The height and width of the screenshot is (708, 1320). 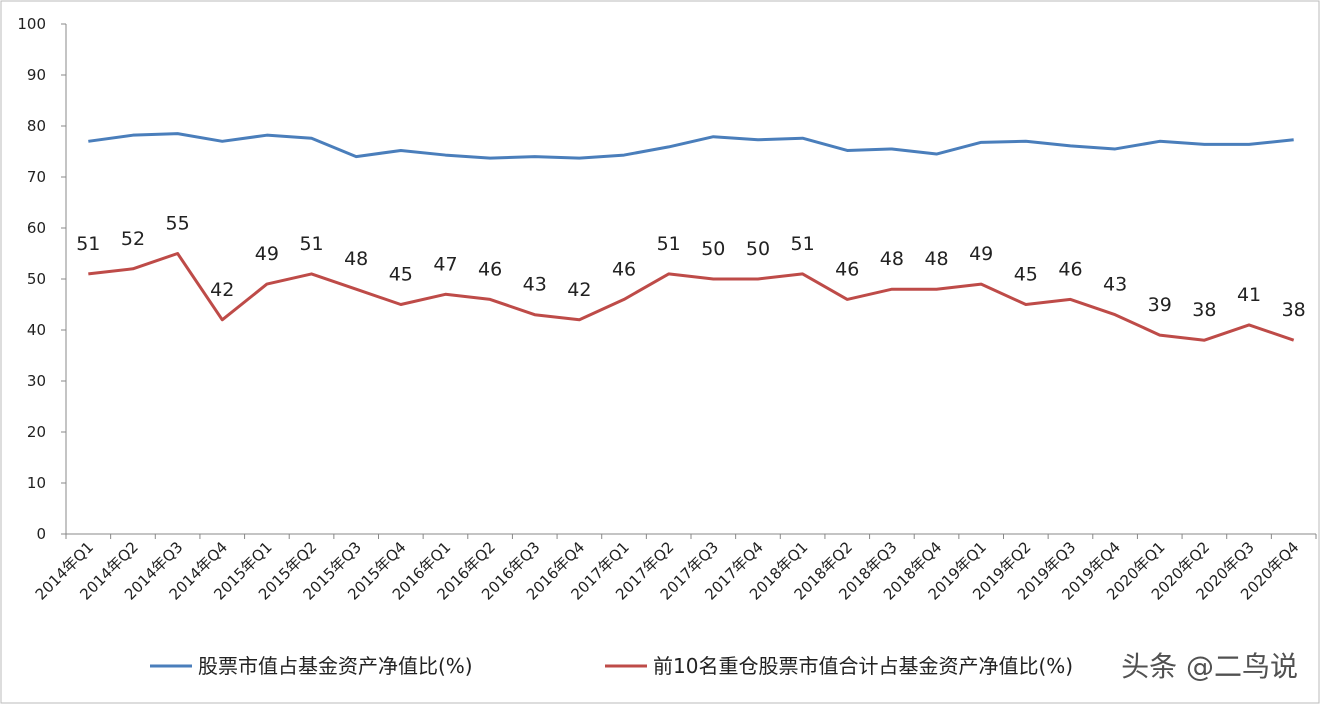 What do you see at coordinates (36, 483) in the screenshot?
I see `y-tick-label: 10` at bounding box center [36, 483].